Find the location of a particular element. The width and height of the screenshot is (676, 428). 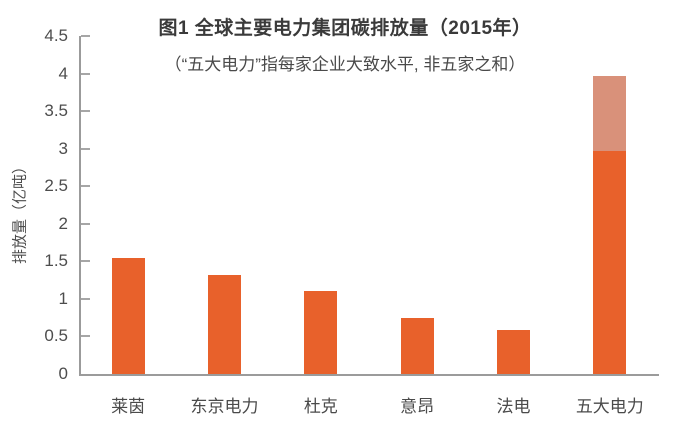

y-tick-label: 3 is located at coordinates (63, 148).